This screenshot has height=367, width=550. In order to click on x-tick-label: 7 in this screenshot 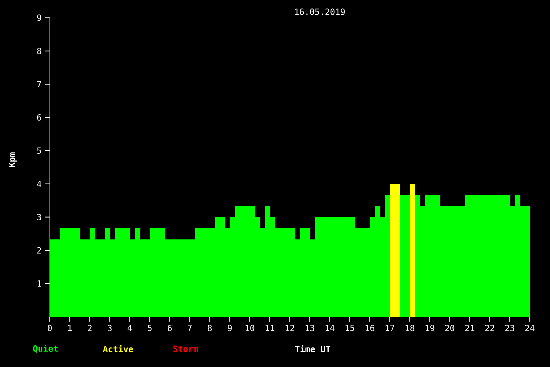, I will do `click(190, 328)`.